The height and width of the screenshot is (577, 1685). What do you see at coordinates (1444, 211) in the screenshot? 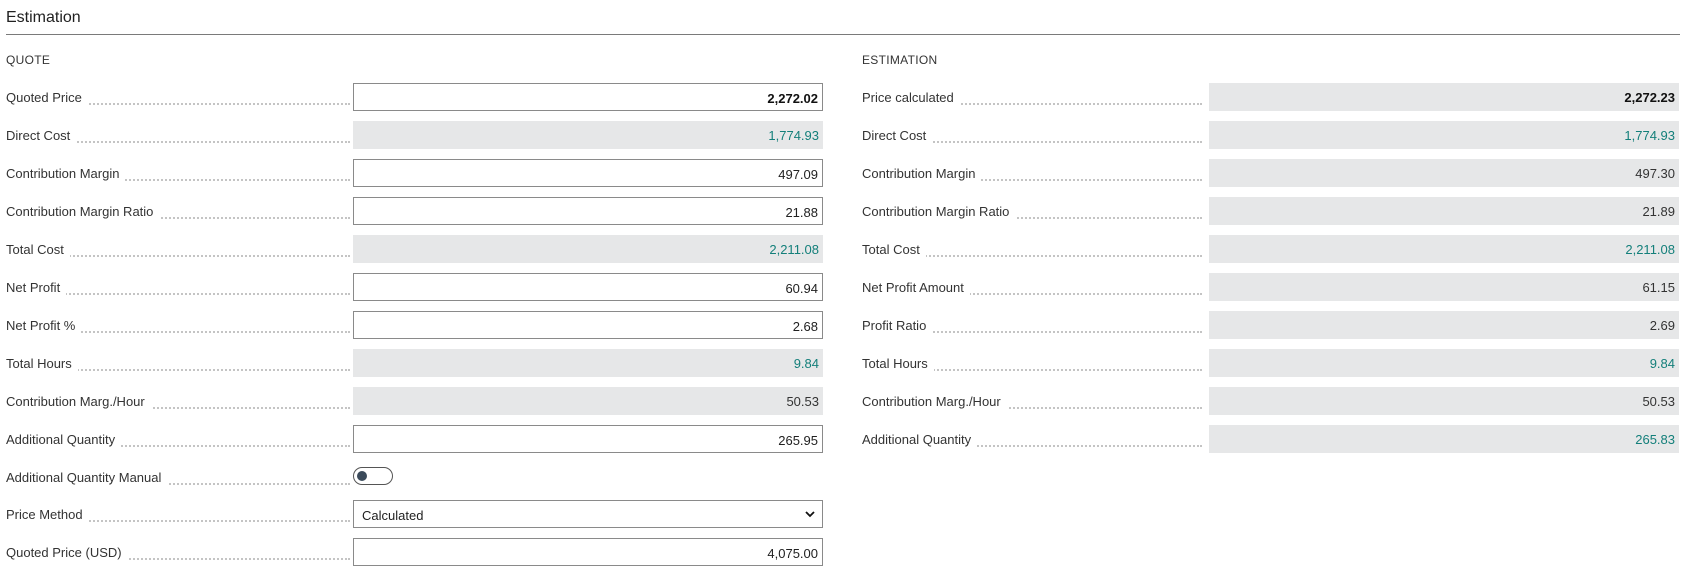
I see `est-contribution-margin-ratio-value: 21.89` at bounding box center [1444, 211].